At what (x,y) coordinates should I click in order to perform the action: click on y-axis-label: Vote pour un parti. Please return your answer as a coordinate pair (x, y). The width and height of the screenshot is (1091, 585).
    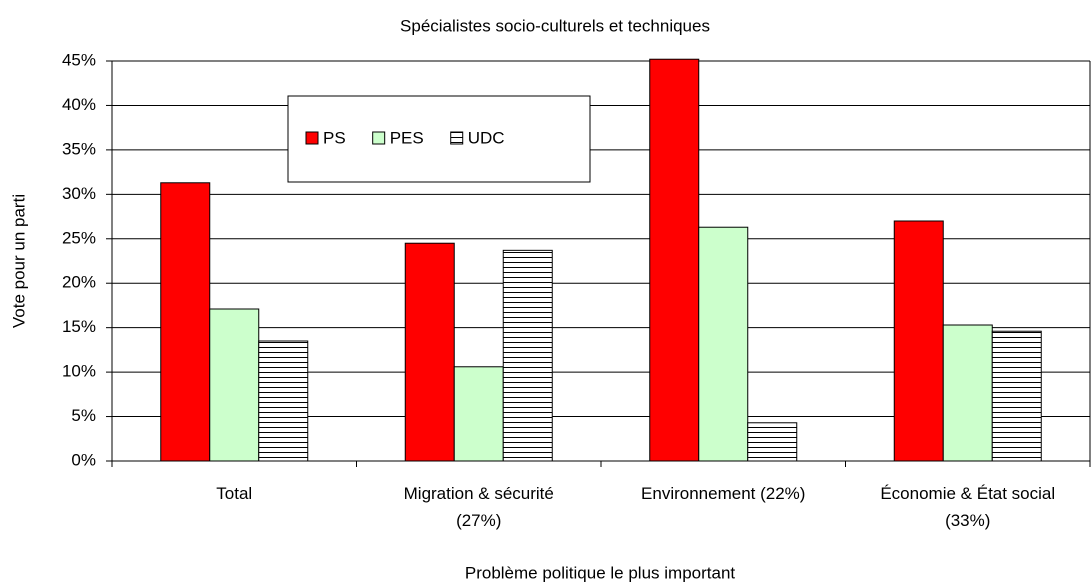
    Looking at the image, I should click on (18, 261).